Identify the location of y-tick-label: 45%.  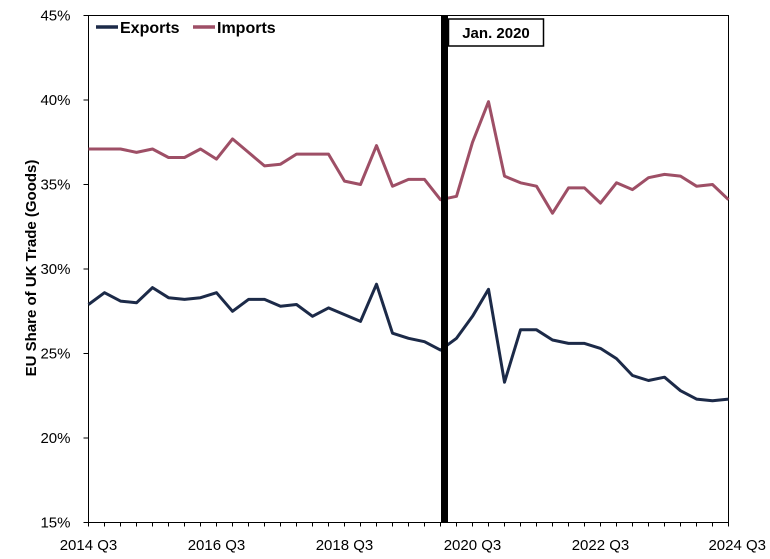
(55, 16).